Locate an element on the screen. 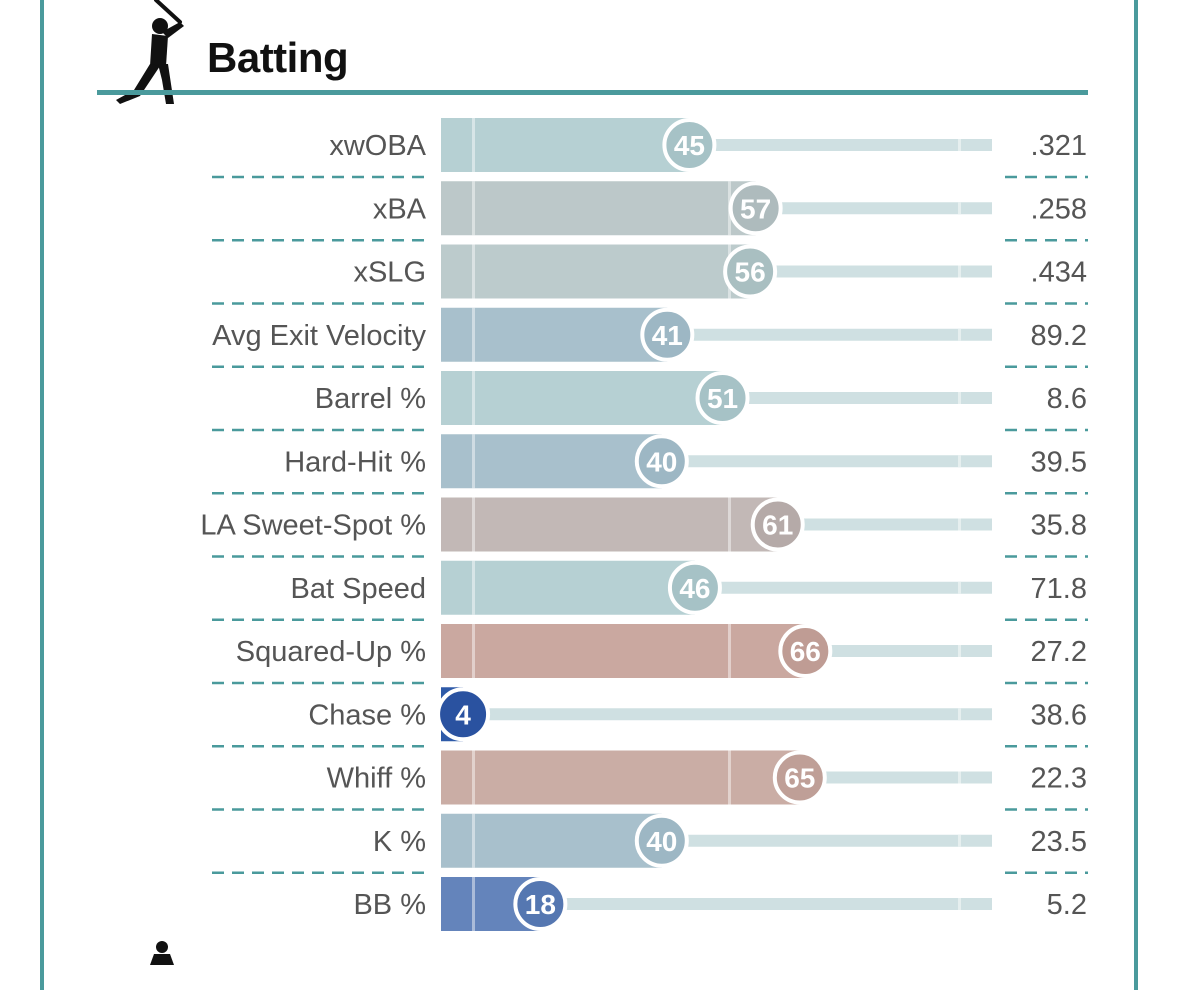 The height and width of the screenshot is (990, 1179). percentile-label: 61 is located at coordinates (777, 525).